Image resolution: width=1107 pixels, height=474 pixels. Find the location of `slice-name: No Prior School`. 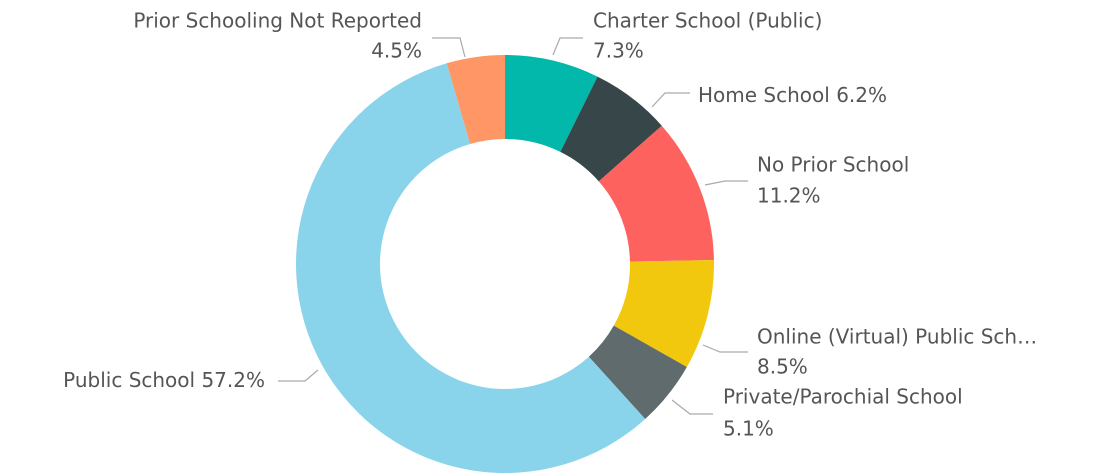

slice-name: No Prior School is located at coordinates (833, 165).